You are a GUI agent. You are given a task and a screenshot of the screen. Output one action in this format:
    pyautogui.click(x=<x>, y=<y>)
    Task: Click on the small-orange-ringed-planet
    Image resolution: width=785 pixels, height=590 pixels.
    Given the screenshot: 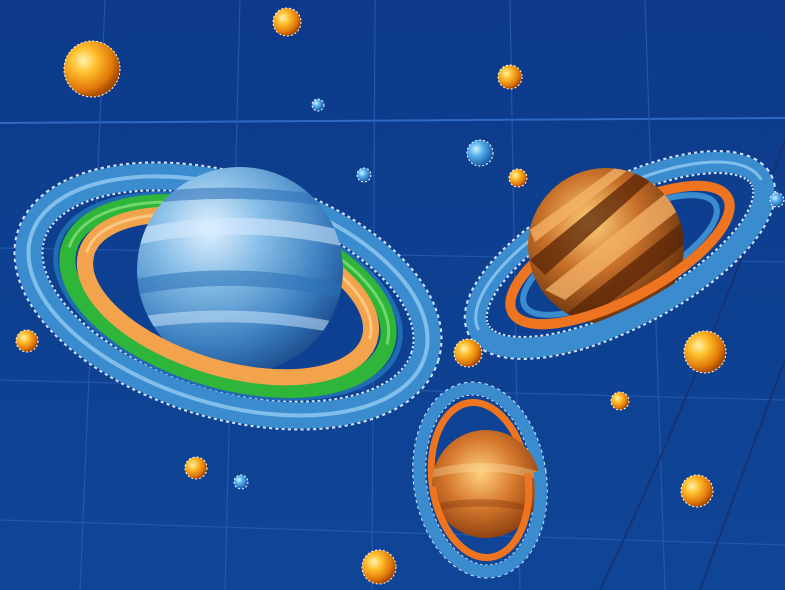 What is the action you would take?
    pyautogui.click(x=480, y=480)
    